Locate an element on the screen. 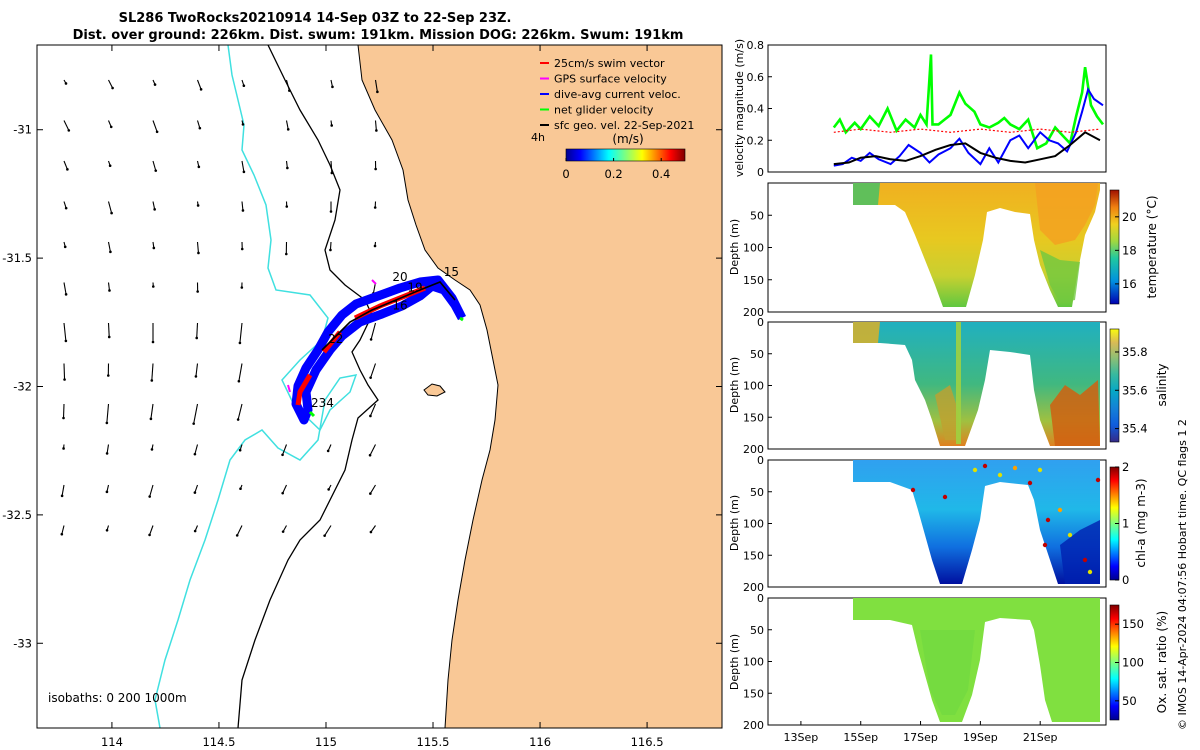  temperature-cool-tongue is located at coordinates (1060, 276).